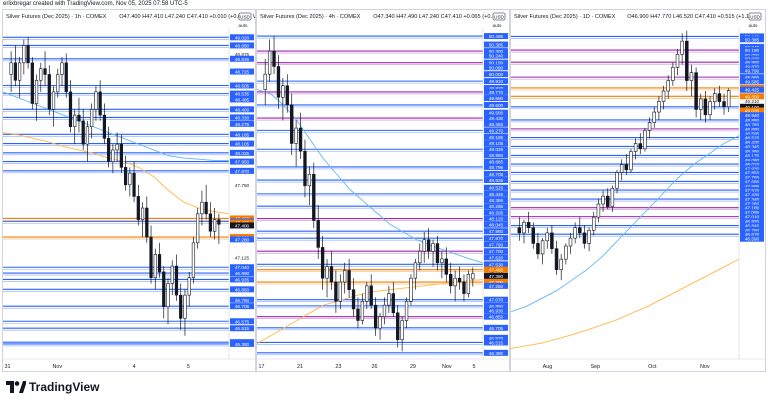 The width and height of the screenshot is (768, 400). Describe the element at coordinates (496, 276) in the screenshot. I see `price-label: 47.380` at that location.